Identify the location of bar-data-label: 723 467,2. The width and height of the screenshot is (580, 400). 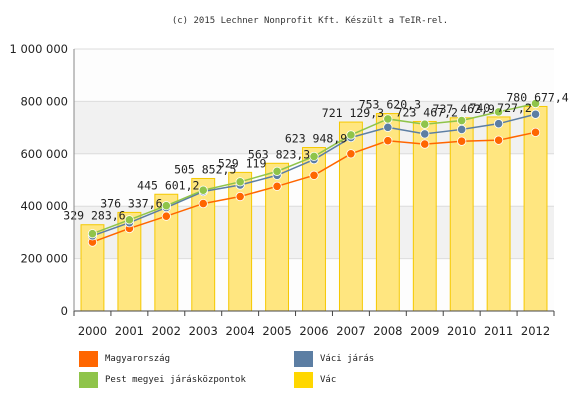
(427, 112).